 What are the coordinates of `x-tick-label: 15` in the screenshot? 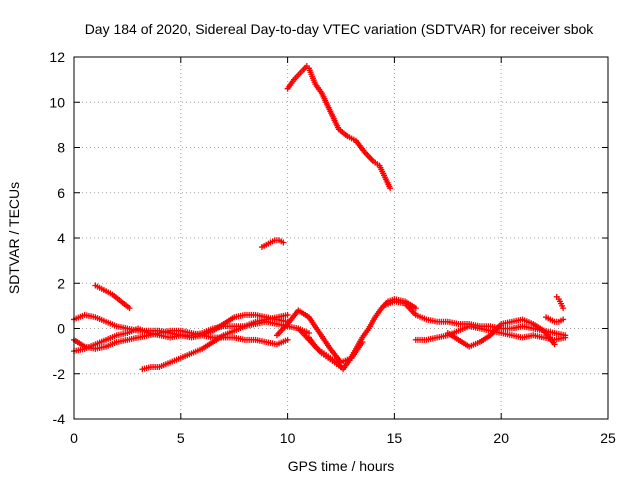 It's located at (395, 438).